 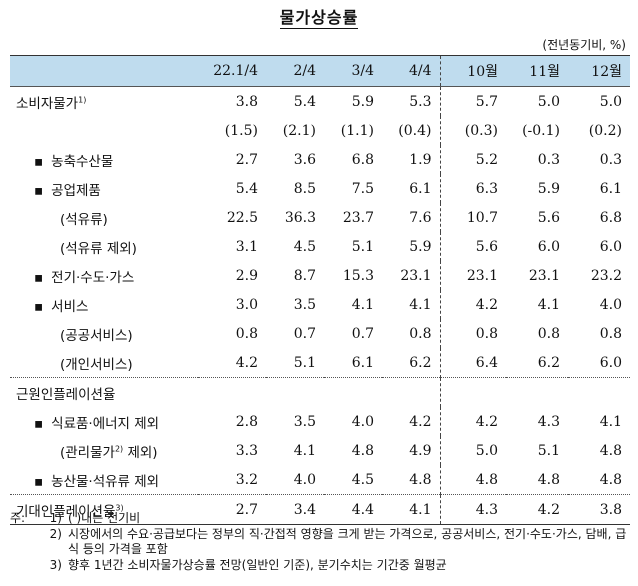 I want to click on column-header: 4/4, so click(x=411, y=71).